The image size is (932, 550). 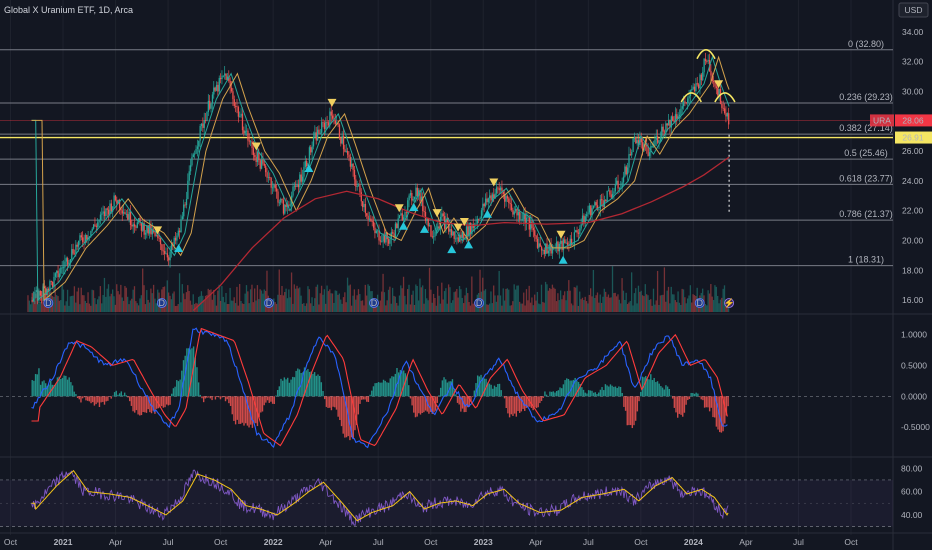 I want to click on sell-signal-marker, so click(x=437, y=213).